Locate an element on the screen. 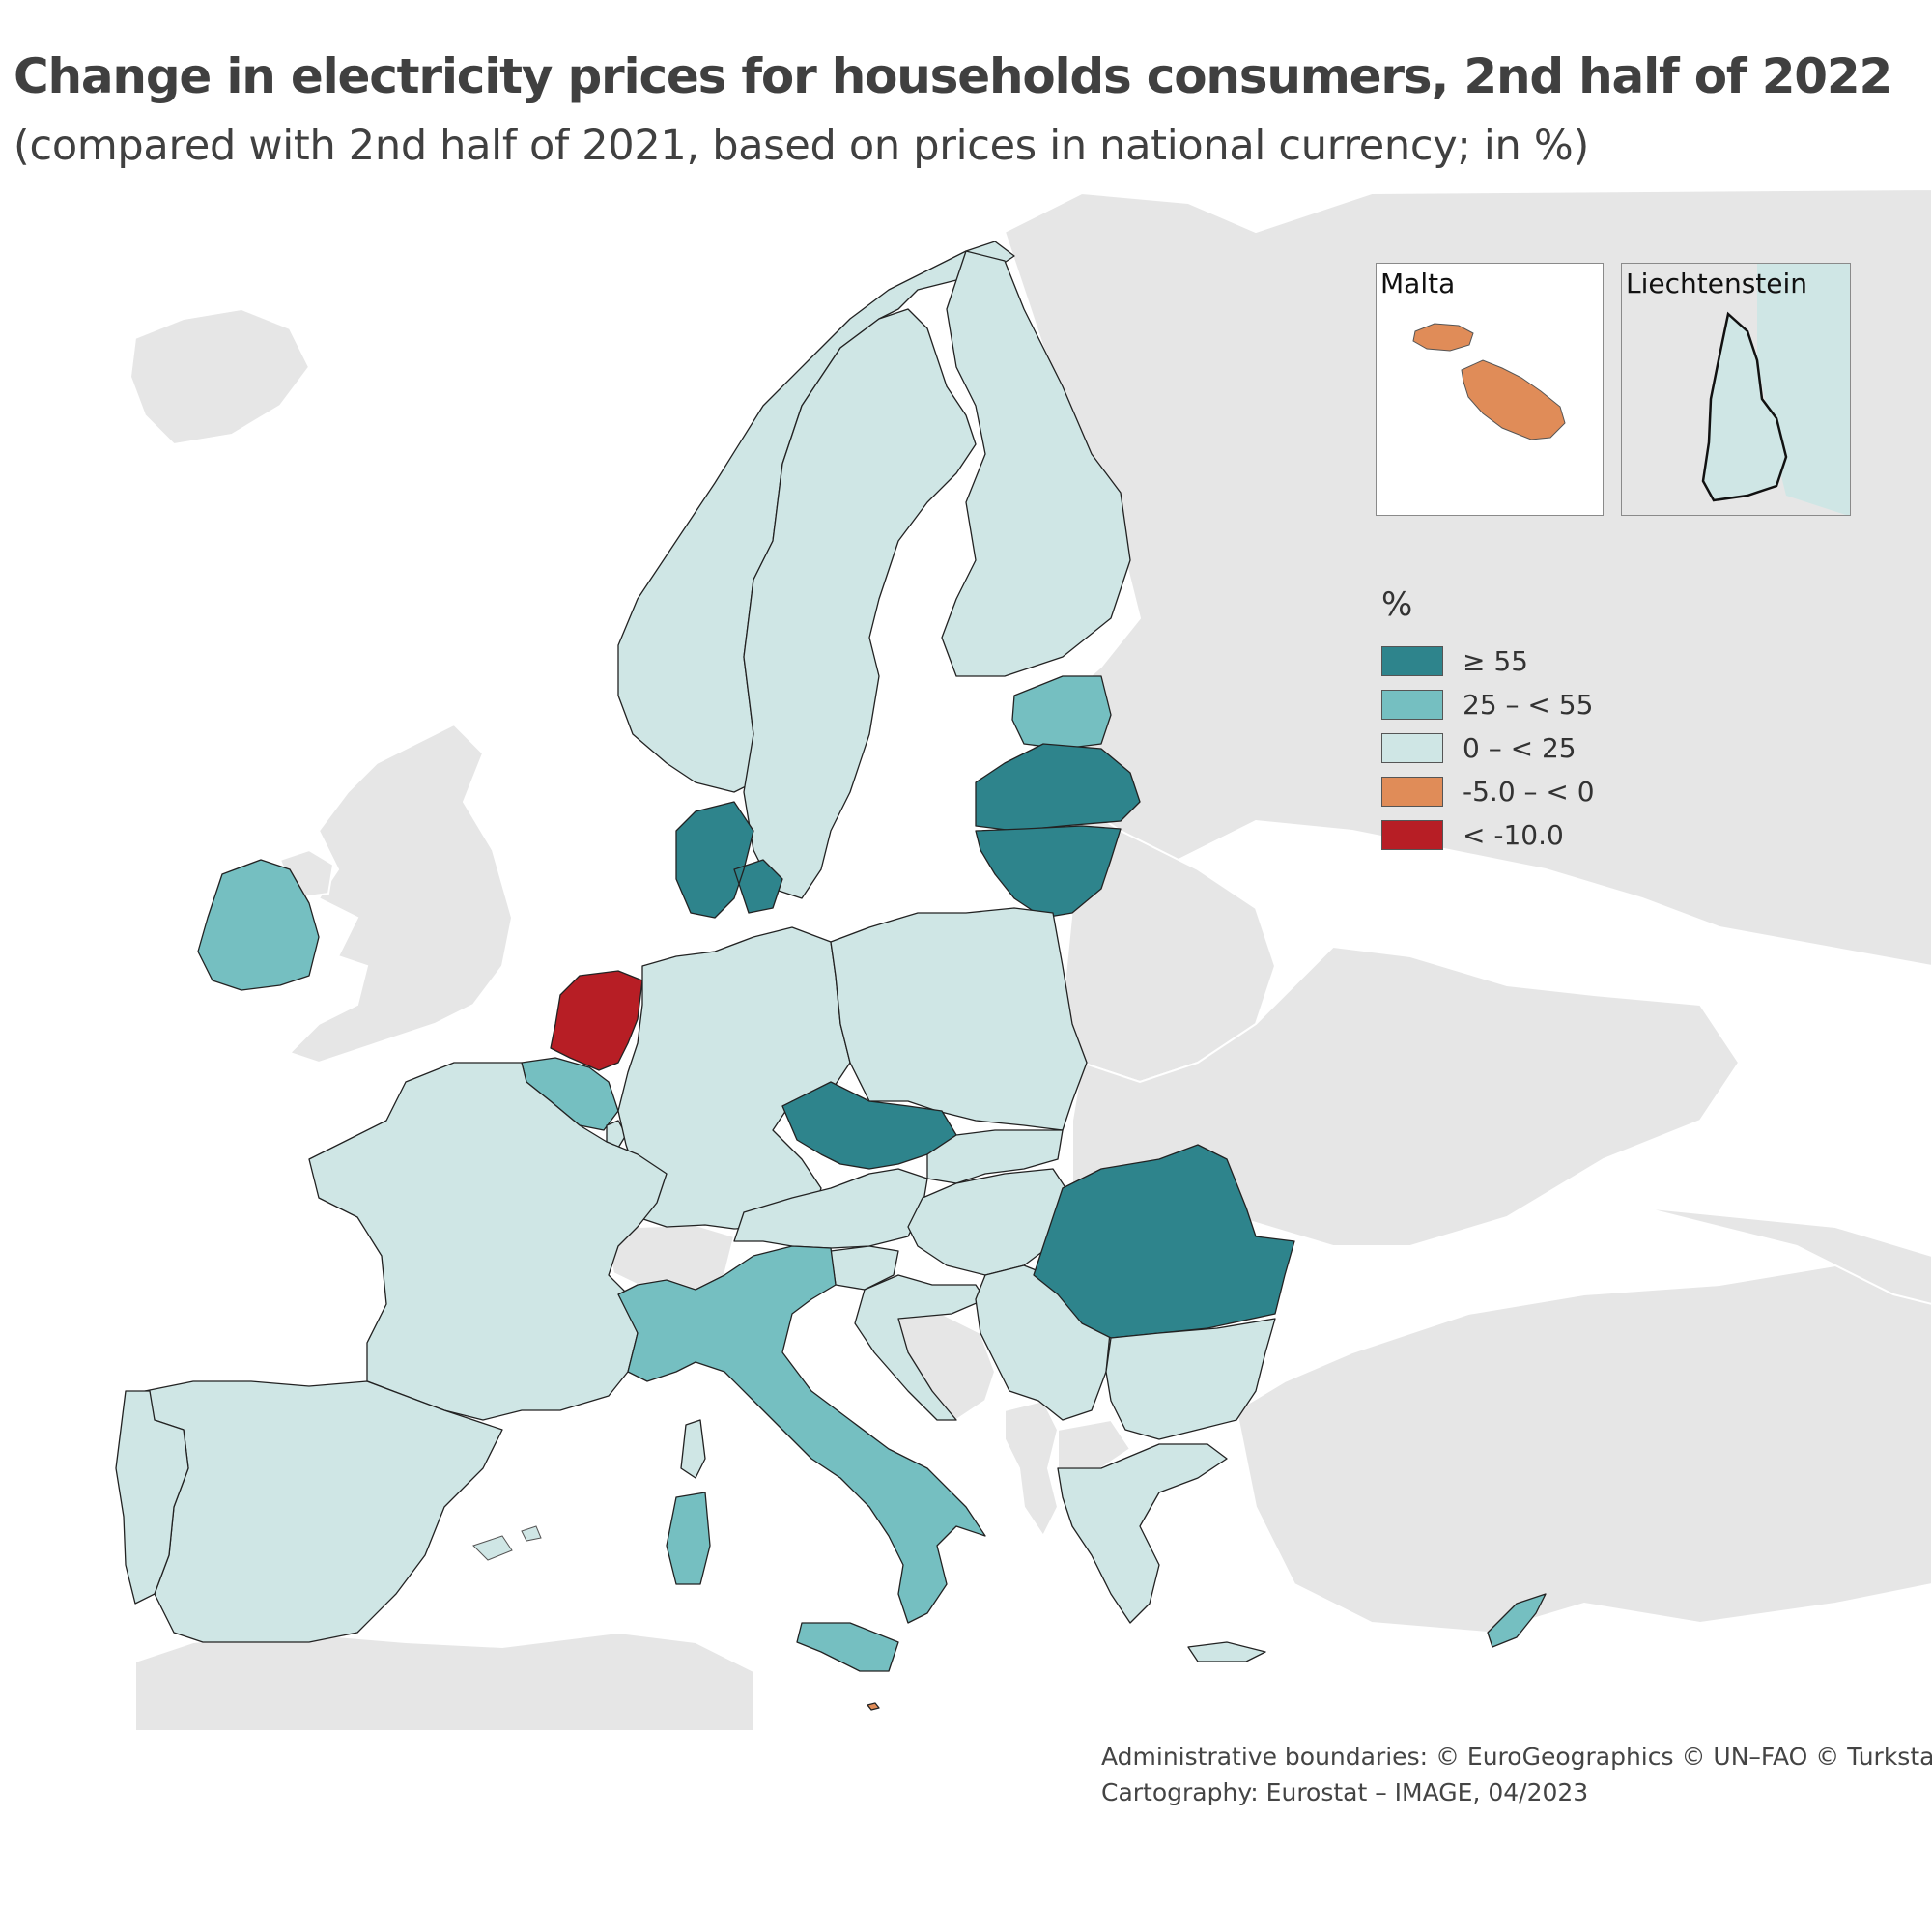  country-cyprus is located at coordinates (1517, 1620).